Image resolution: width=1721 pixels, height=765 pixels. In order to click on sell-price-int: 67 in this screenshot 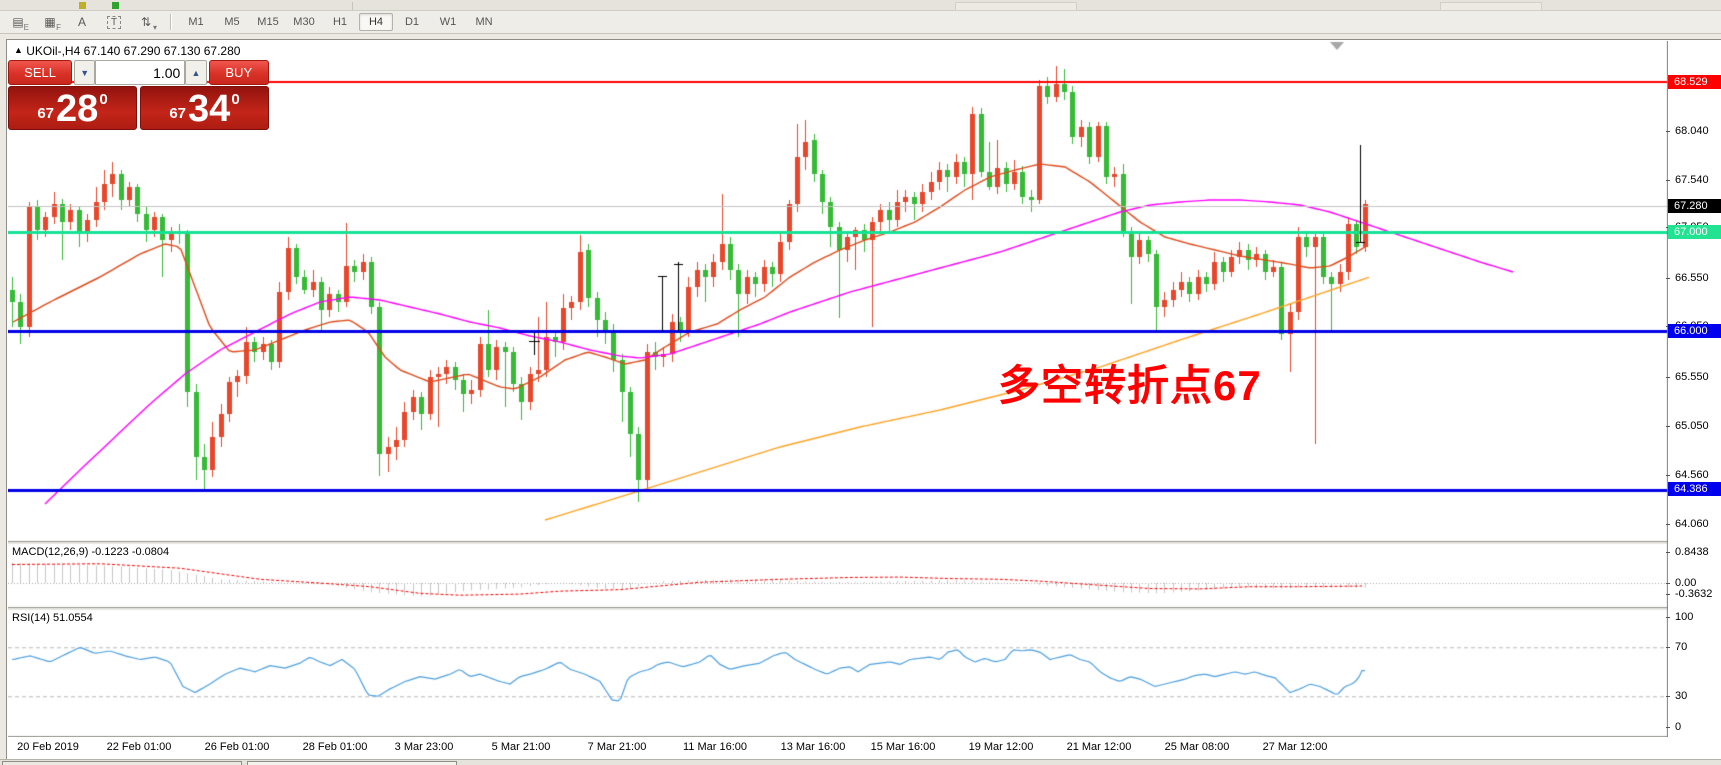, I will do `click(46, 113)`.